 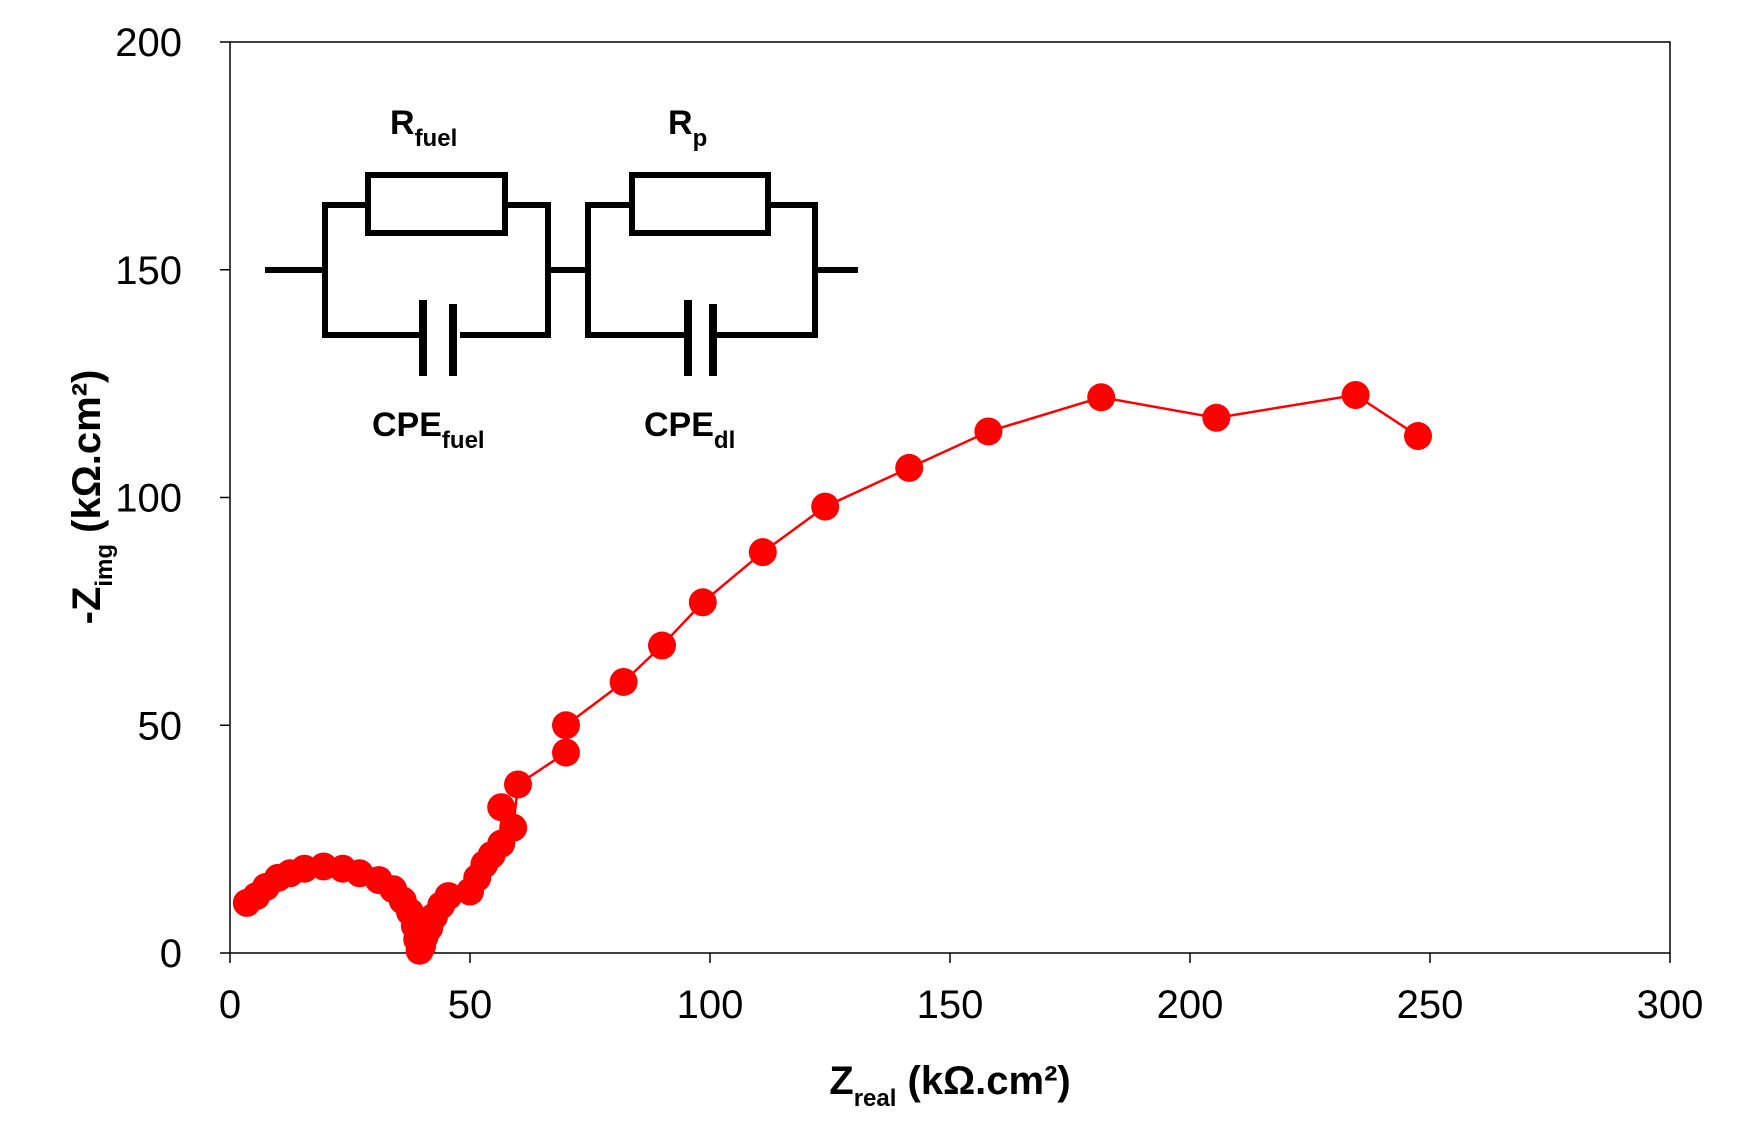 What do you see at coordinates (1430, 1005) in the screenshot?
I see `x-tick-label: 250` at bounding box center [1430, 1005].